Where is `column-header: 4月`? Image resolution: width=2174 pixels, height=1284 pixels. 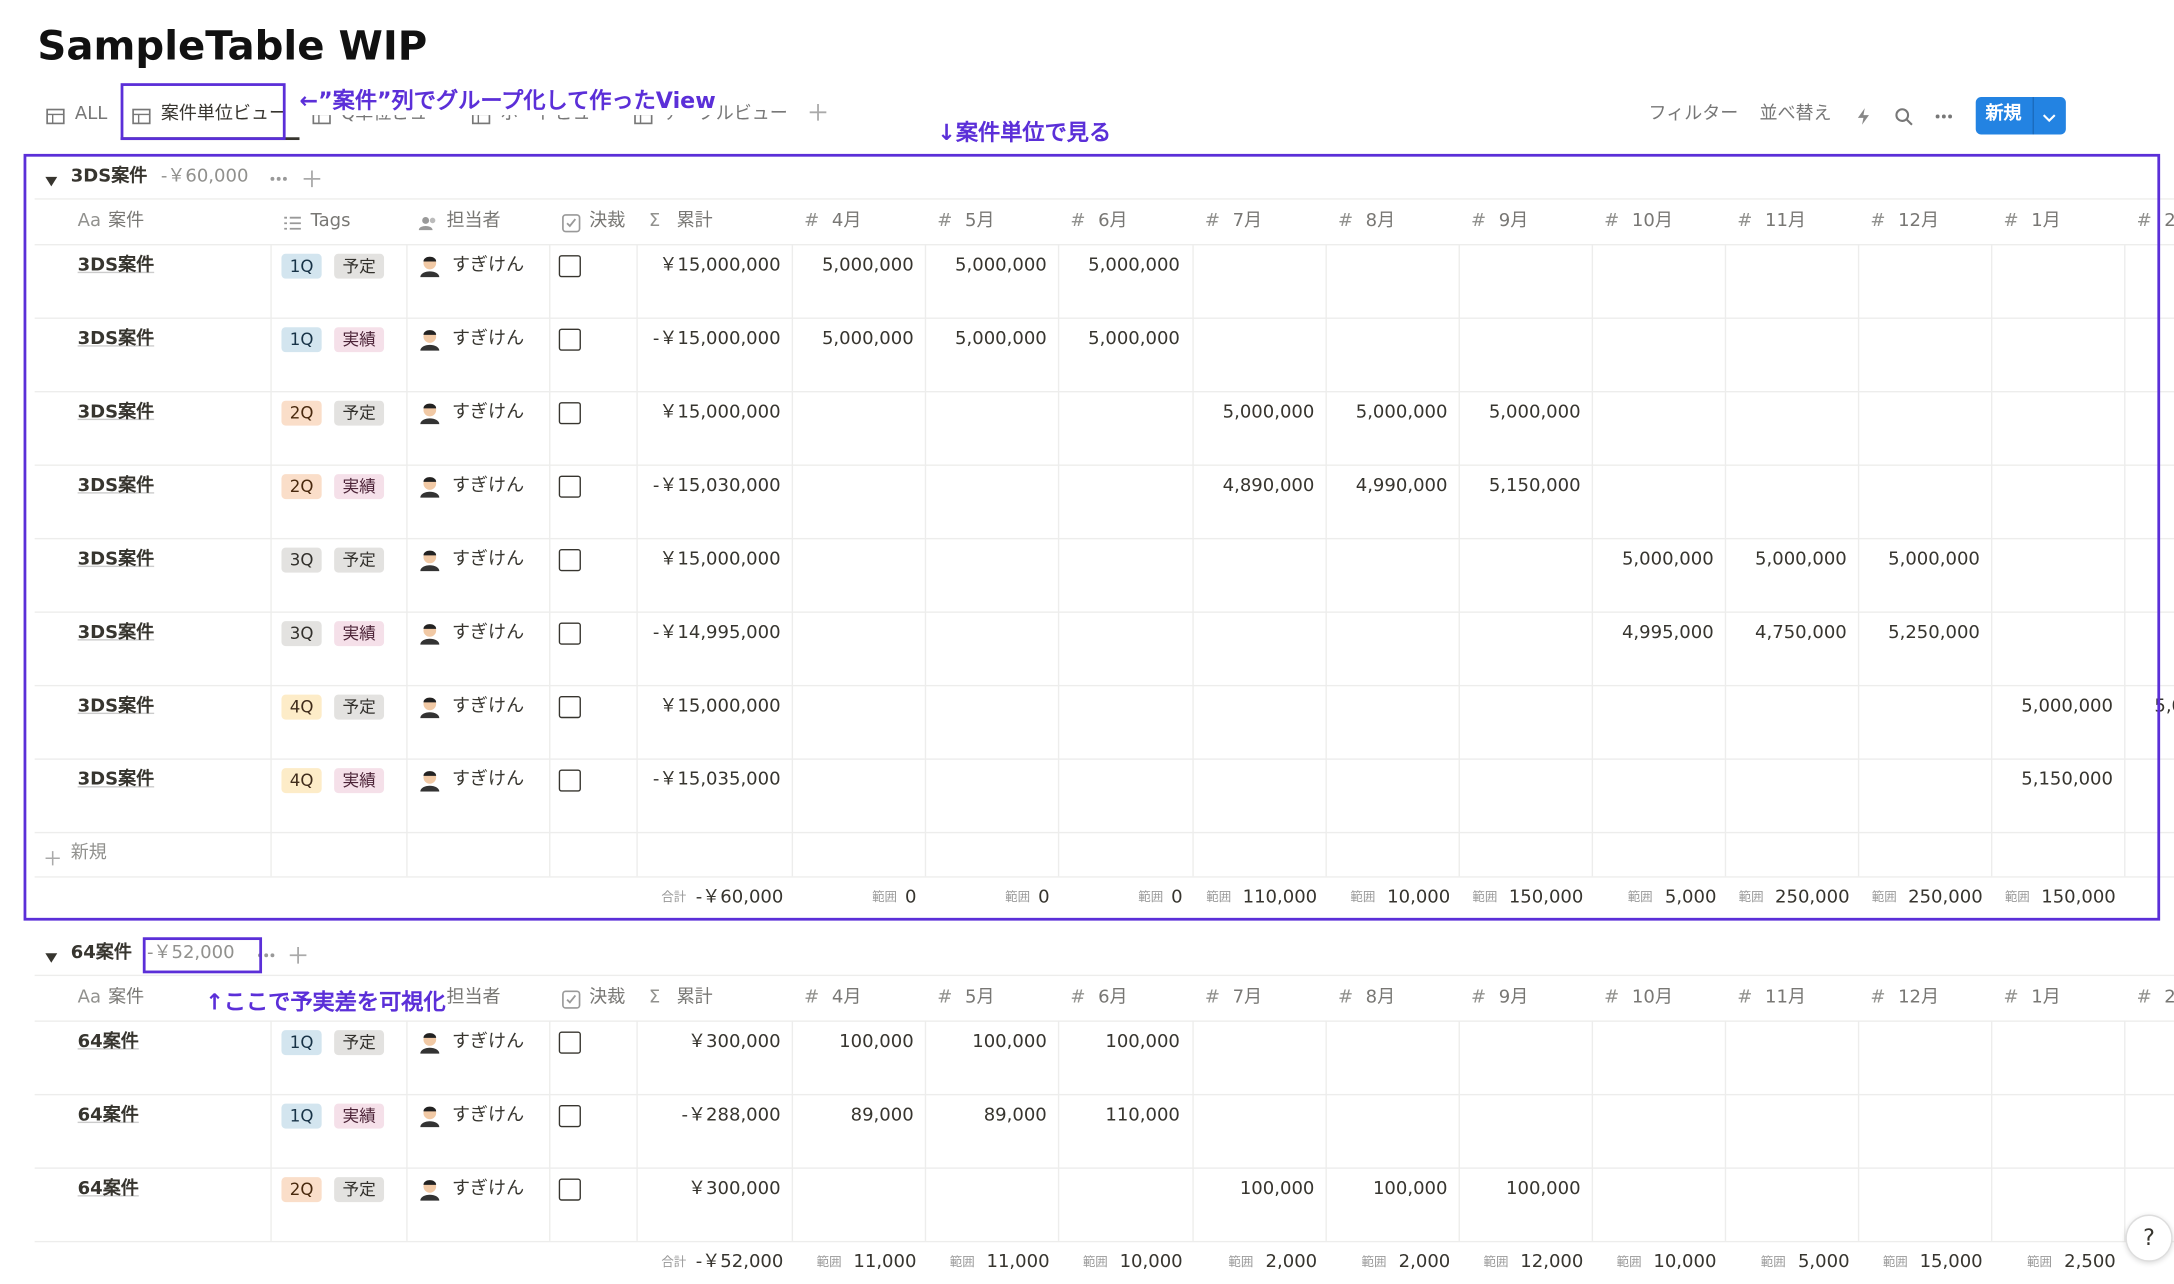
column-header: 4月 is located at coordinates (846, 221).